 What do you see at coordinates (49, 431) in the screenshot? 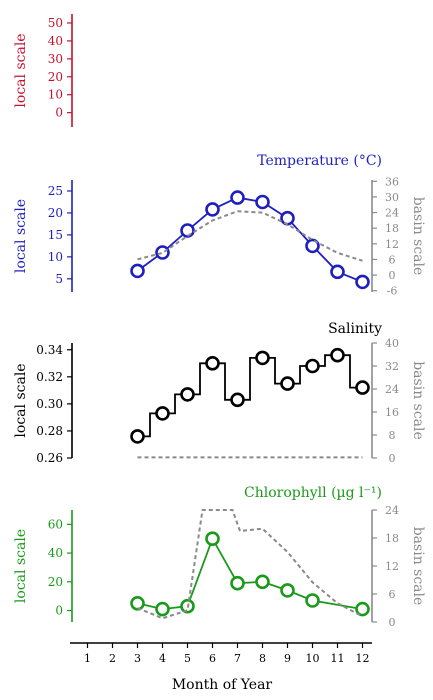
I see `left-tick-label: 0.28` at bounding box center [49, 431].